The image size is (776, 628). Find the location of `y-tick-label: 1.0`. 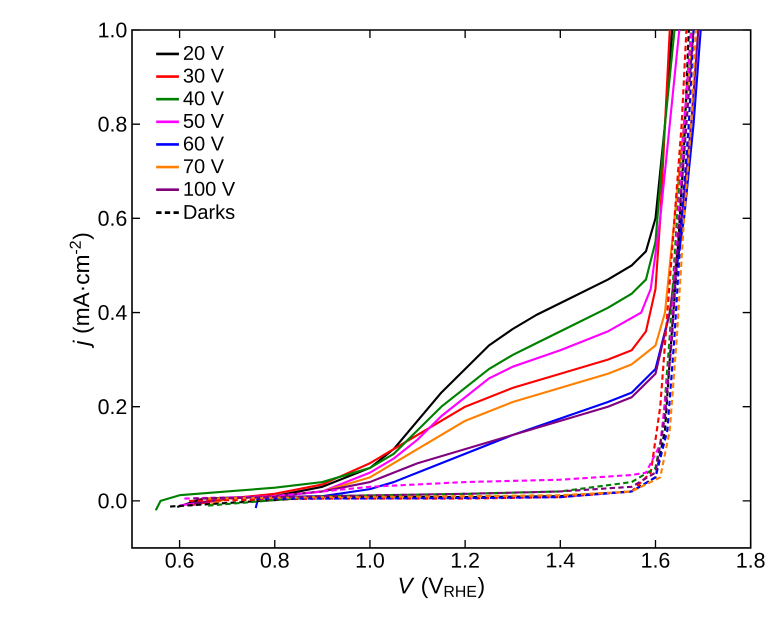

y-tick-label: 1.0 is located at coordinates (112, 30).